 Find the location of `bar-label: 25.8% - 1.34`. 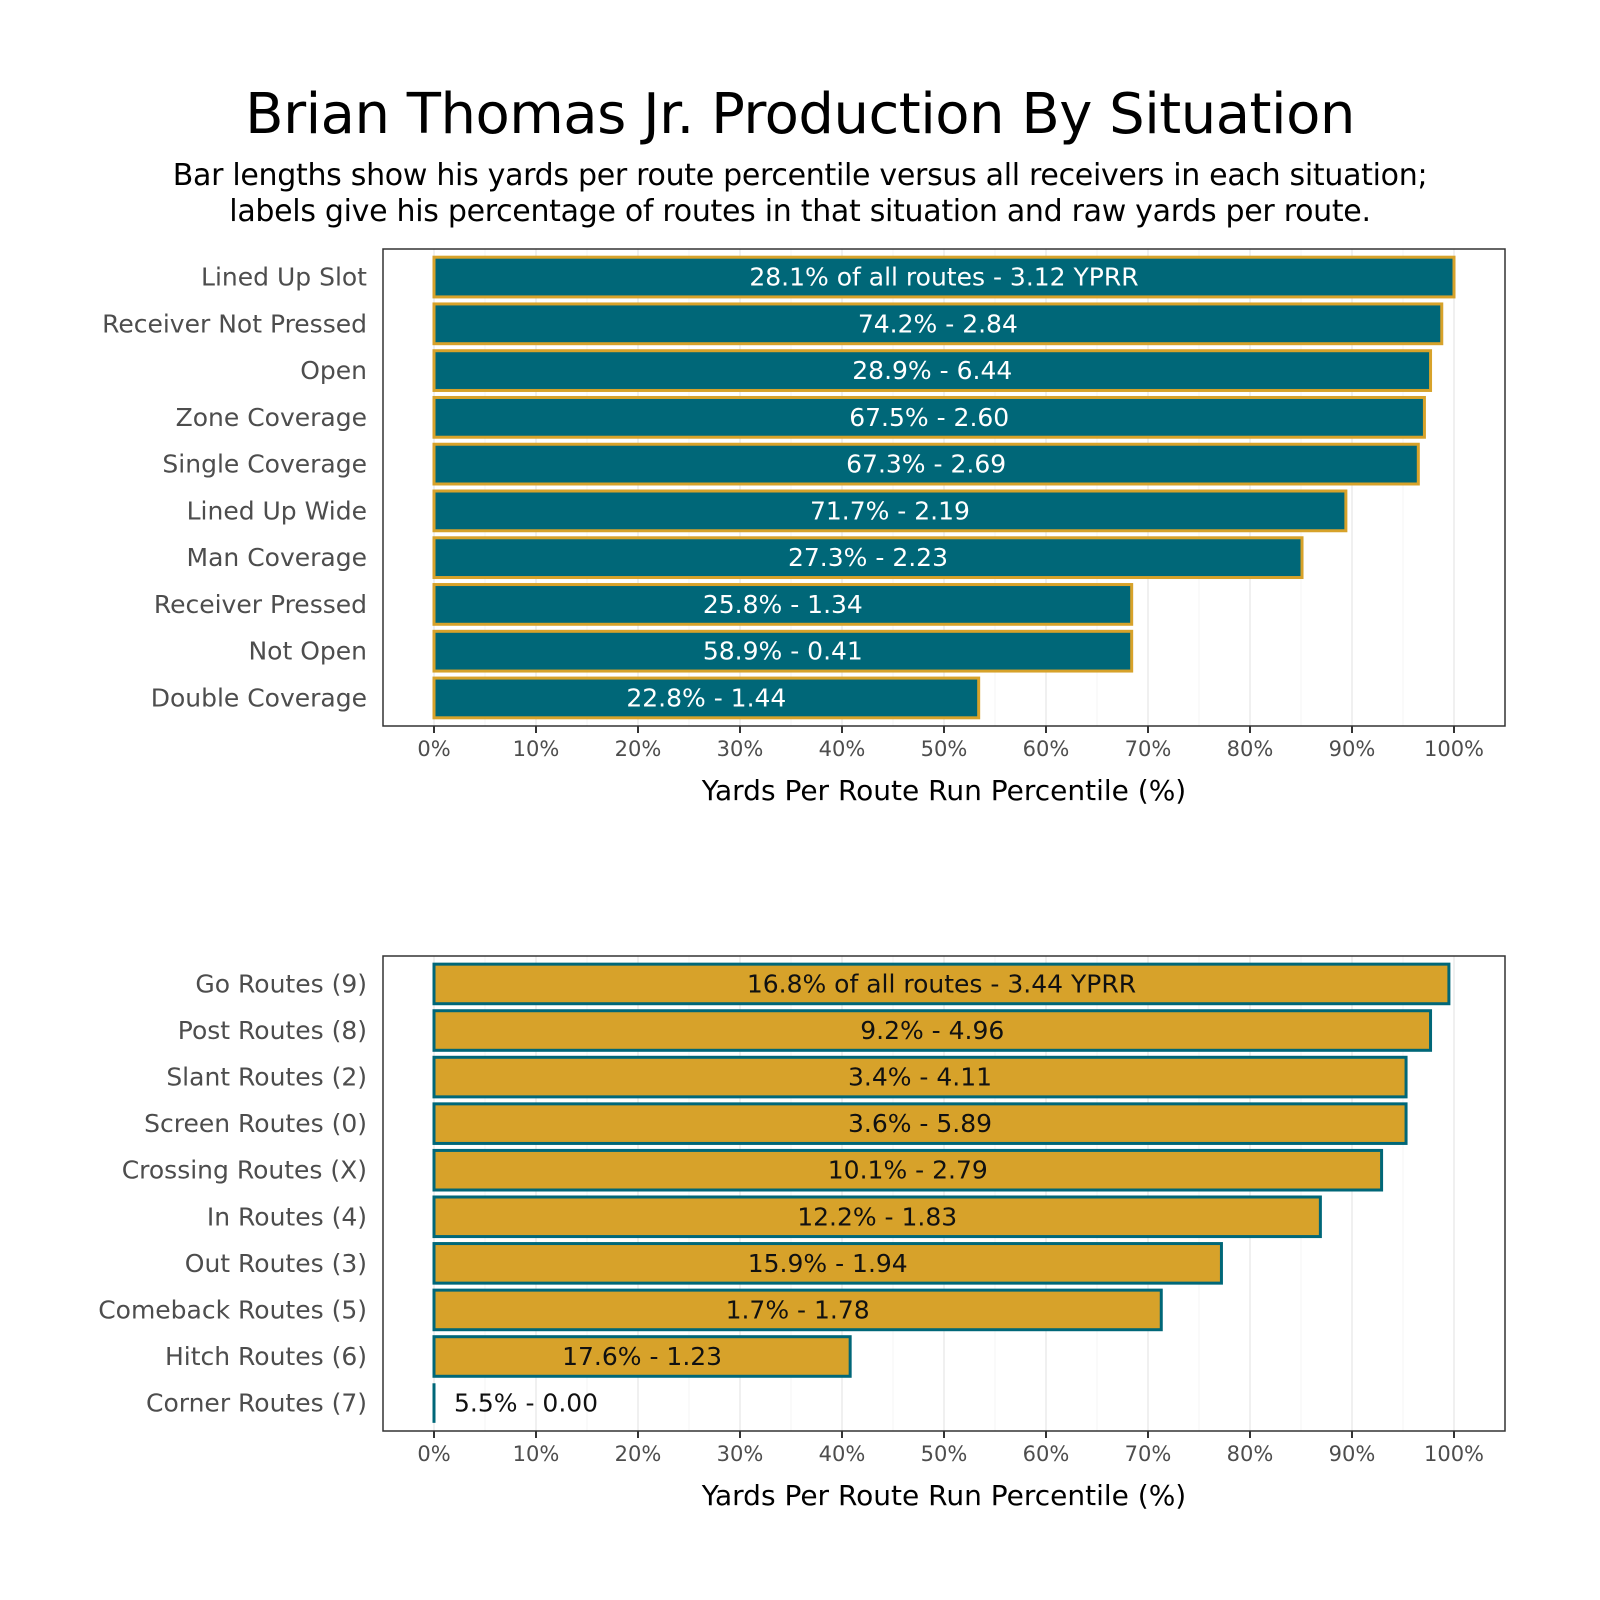

bar-label: 25.8% - 1.34 is located at coordinates (783, 604).